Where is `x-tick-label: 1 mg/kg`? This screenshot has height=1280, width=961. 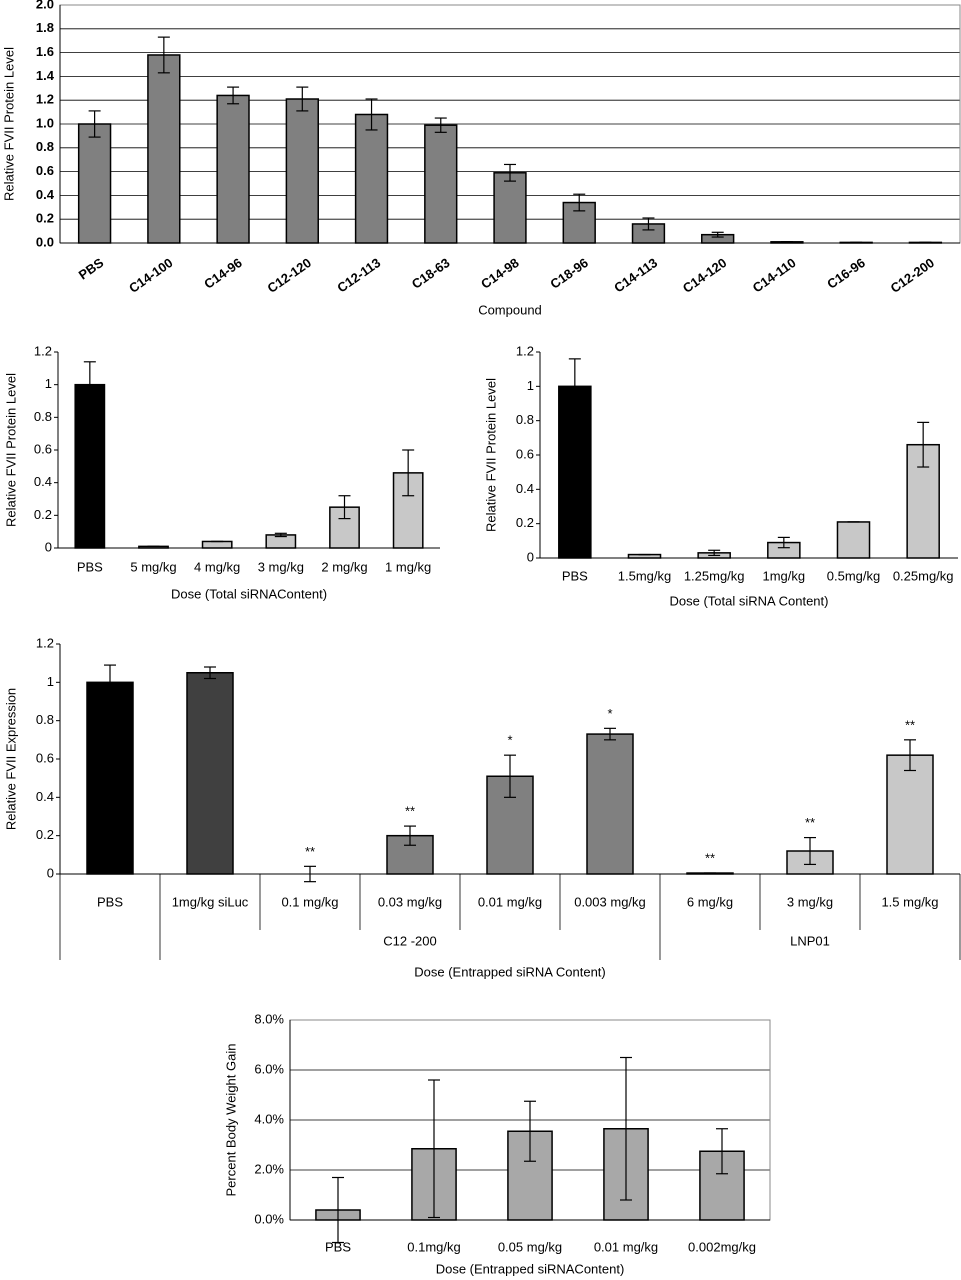
x-tick-label: 1 mg/kg is located at coordinates (408, 566).